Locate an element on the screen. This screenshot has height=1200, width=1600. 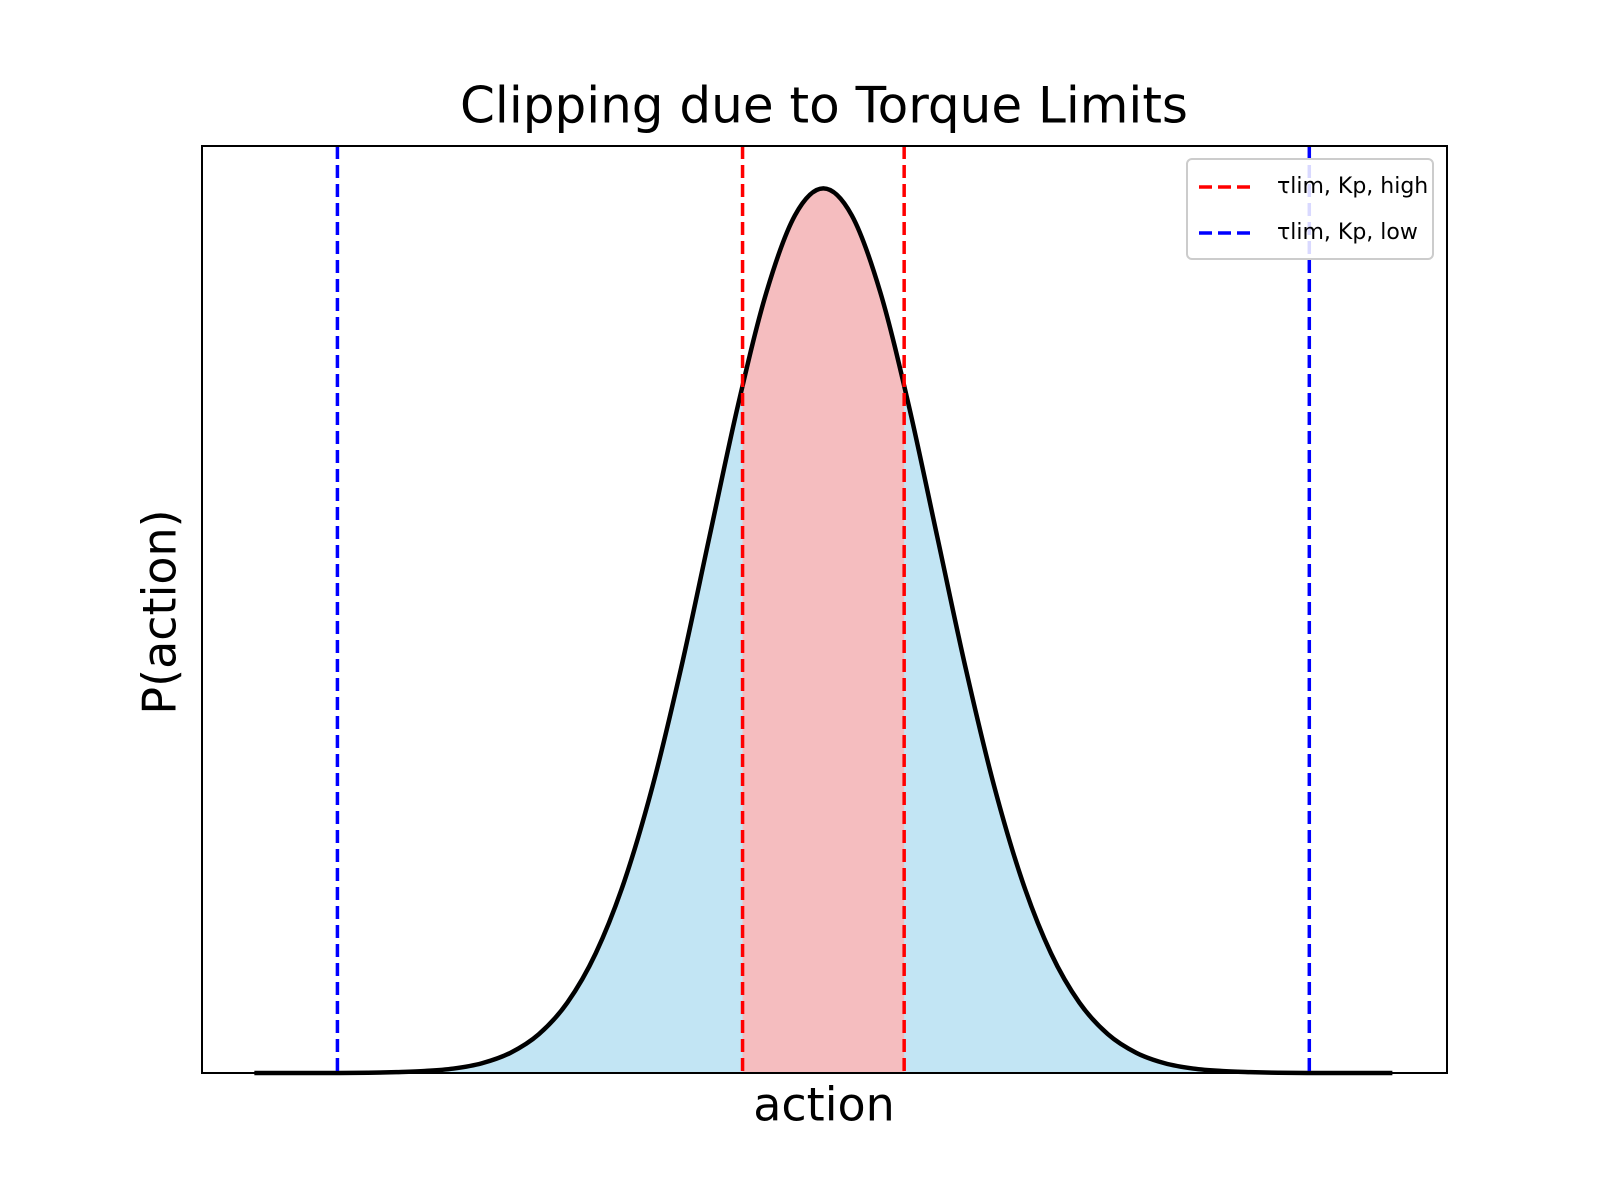
highlight-region is located at coordinates (823, 630).